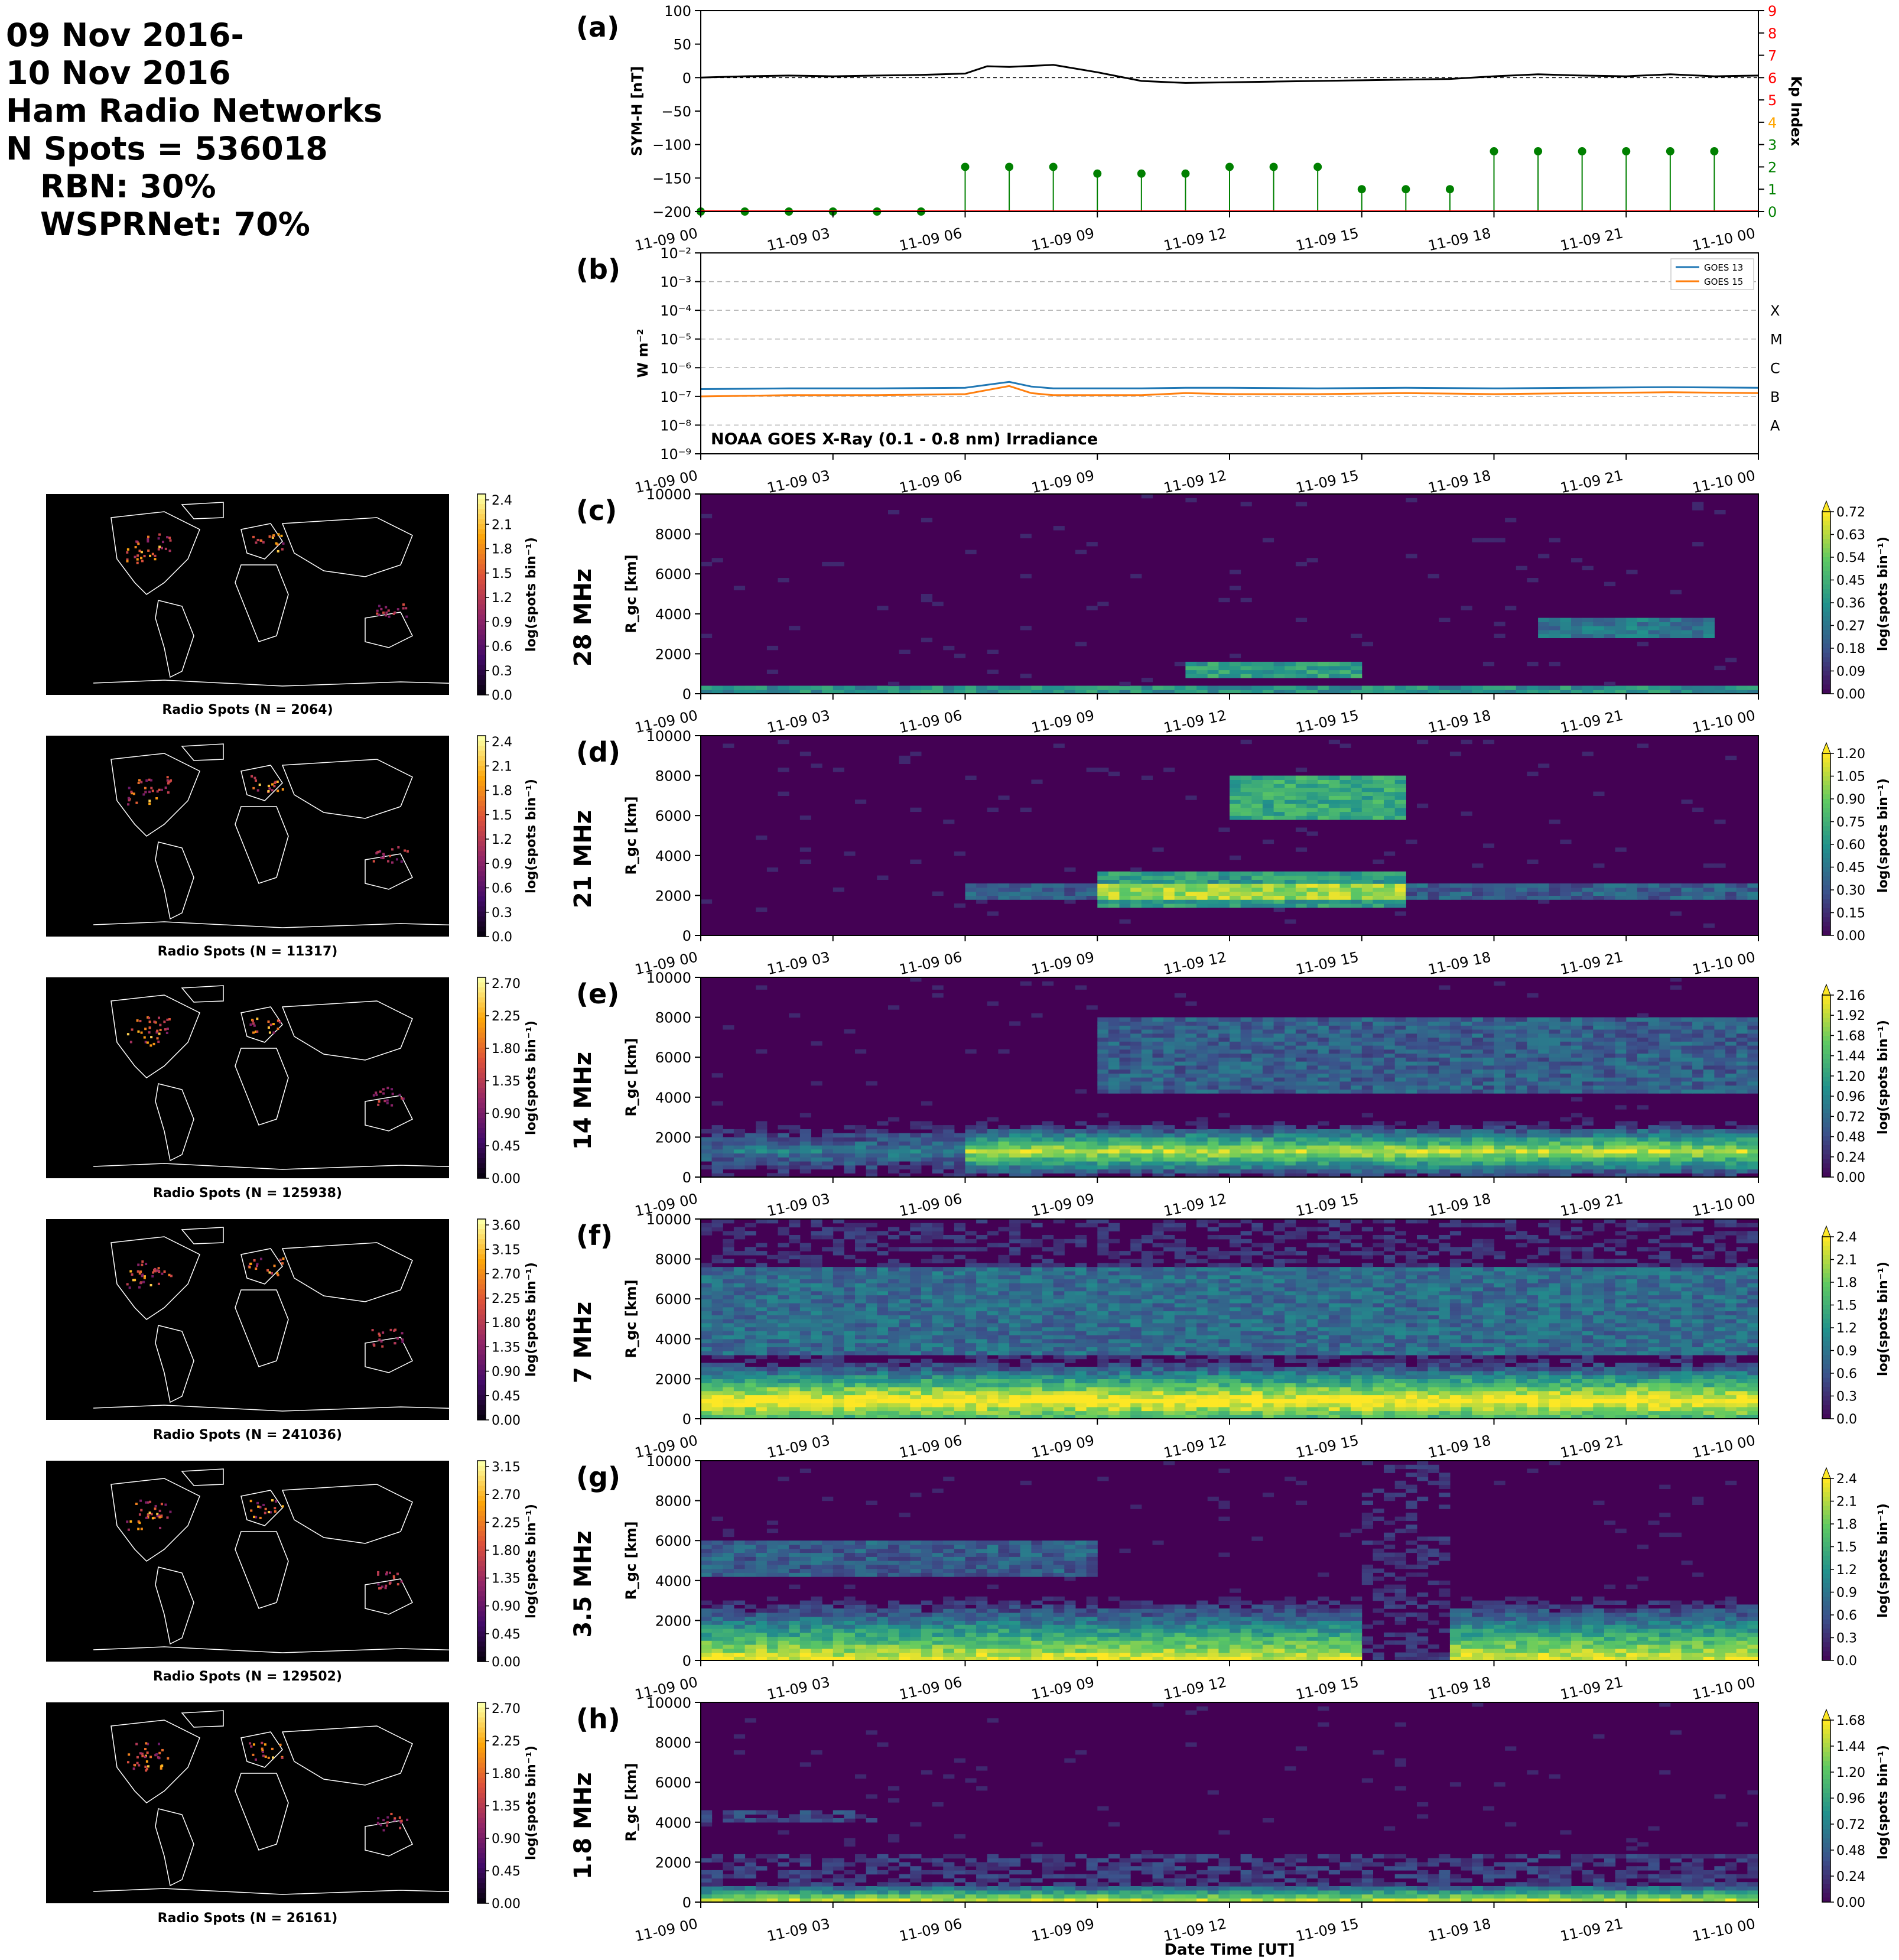  Describe the element at coordinates (1850, 1016) in the screenshot. I see `colorbar-tick-label: 1.92` at that location.